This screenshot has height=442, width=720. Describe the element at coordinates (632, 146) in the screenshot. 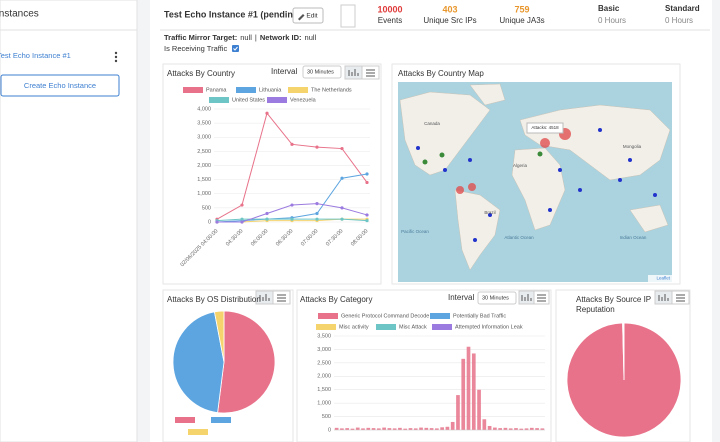

I see `map-label: Mongolia` at that location.